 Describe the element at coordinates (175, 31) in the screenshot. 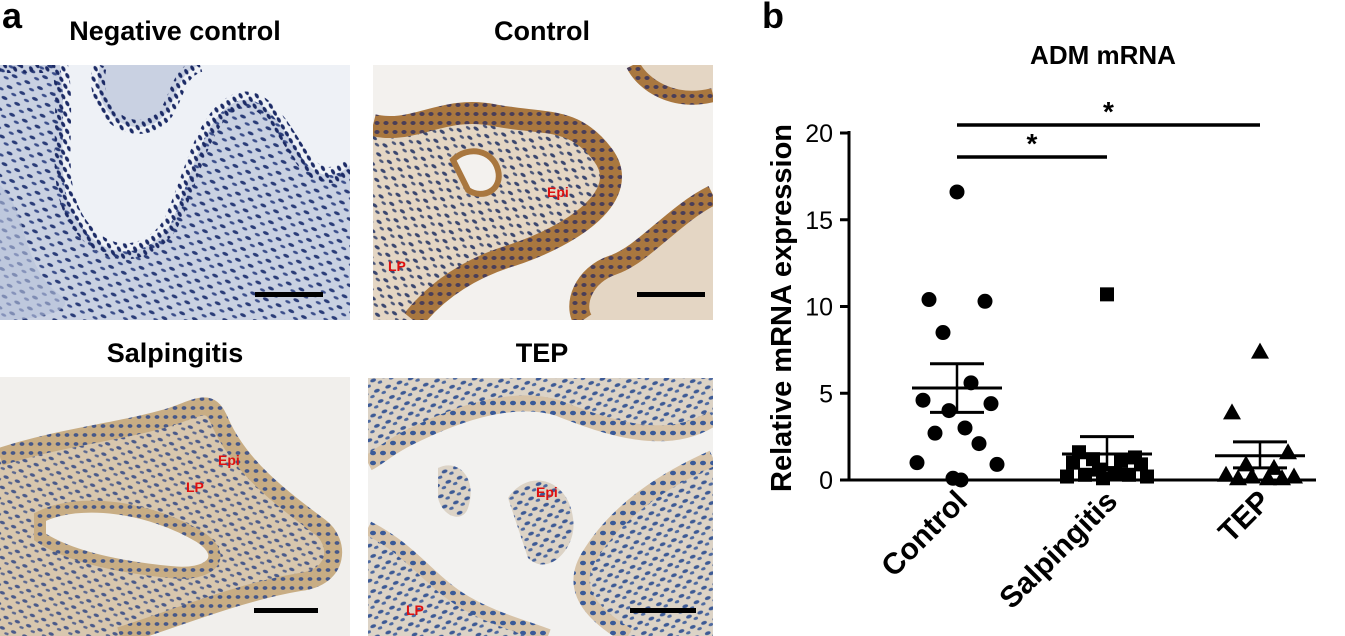

I see `micrograph-title-negative-control: Negative control` at that location.